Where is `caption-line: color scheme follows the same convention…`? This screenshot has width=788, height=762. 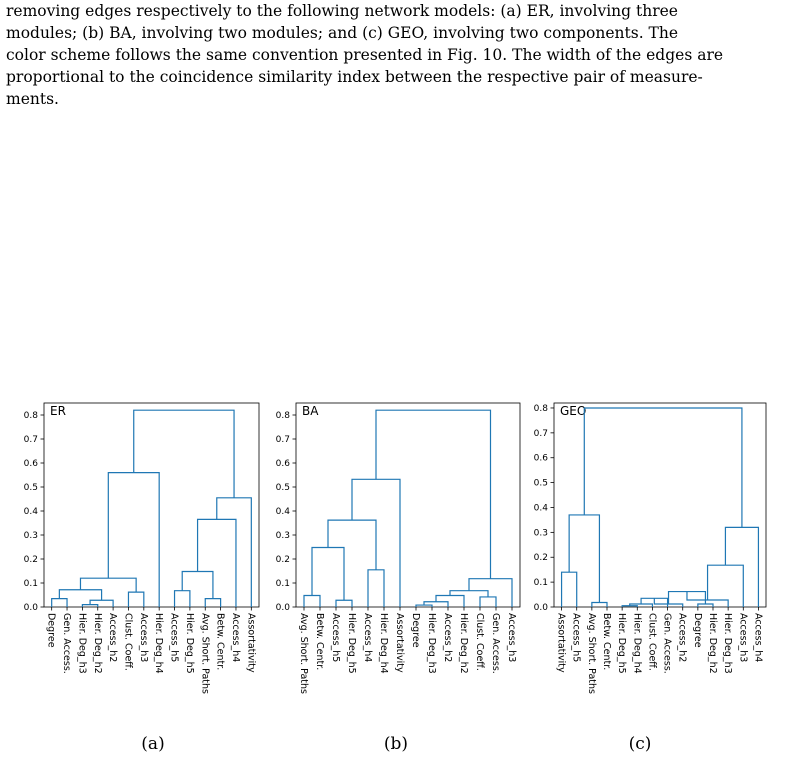
caption-line: color scheme follows the same convention… is located at coordinates (365, 55).